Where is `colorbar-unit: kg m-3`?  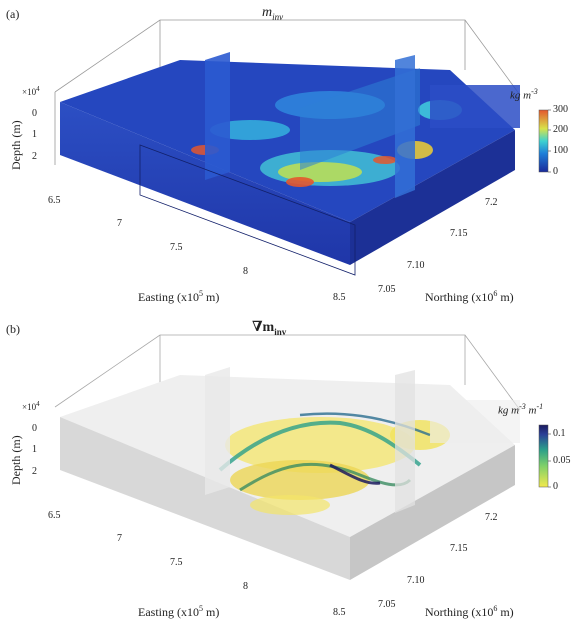
colorbar-unit: kg m-3 is located at coordinates (524, 94).